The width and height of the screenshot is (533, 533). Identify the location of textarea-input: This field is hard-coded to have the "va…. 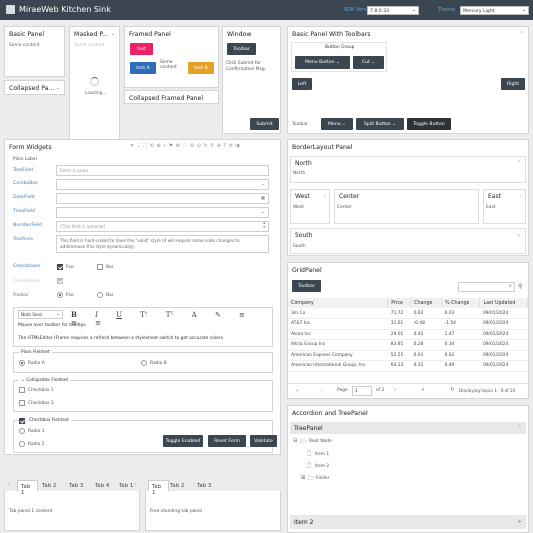
(162, 244).